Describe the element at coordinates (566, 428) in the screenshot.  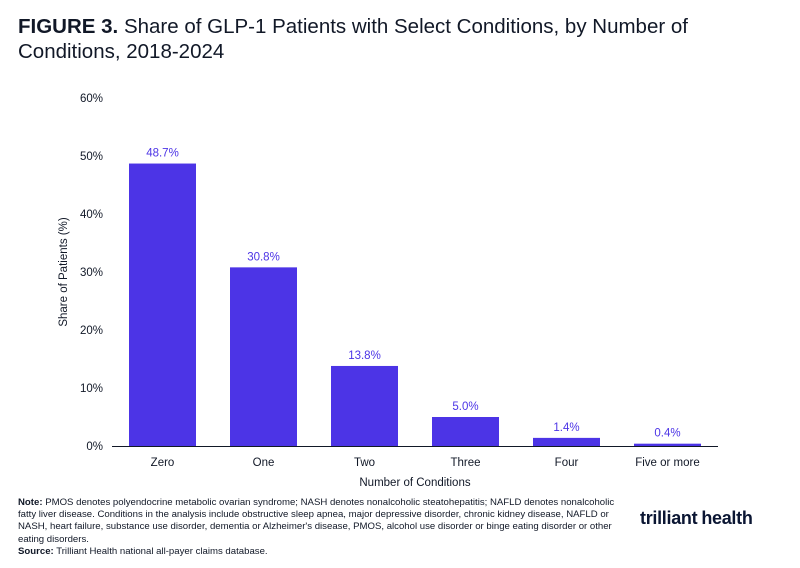
I see `bar-data-label: 1.4%` at that location.